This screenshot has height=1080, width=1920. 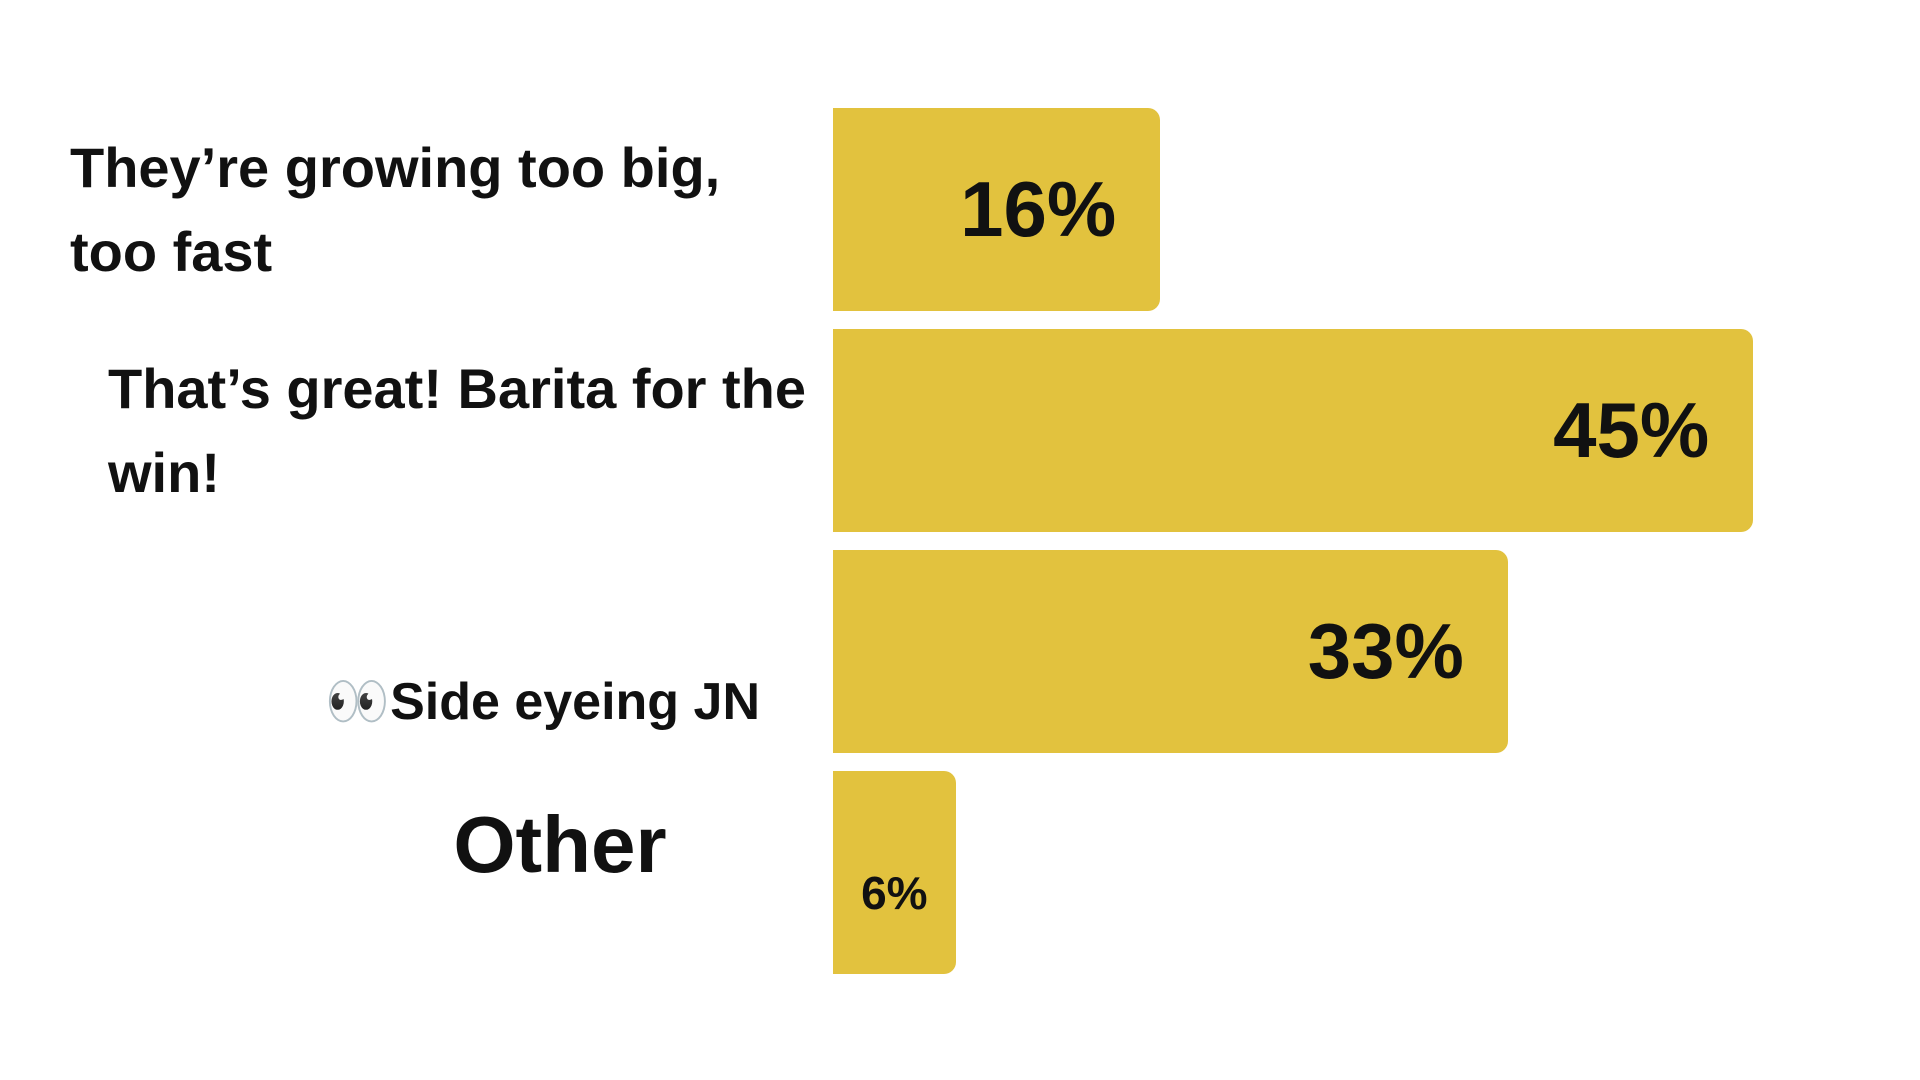 I want to click on value-label: 16%, so click(x=1038, y=209).